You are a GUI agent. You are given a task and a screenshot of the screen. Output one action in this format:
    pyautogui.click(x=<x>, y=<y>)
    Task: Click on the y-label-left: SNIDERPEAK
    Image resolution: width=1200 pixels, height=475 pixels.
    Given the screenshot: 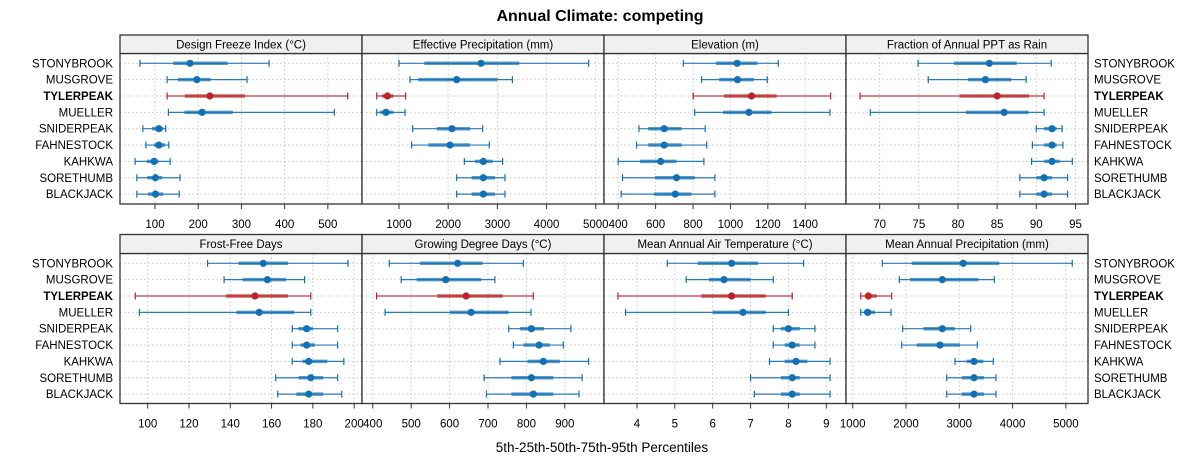 What is the action you would take?
    pyautogui.click(x=76, y=130)
    